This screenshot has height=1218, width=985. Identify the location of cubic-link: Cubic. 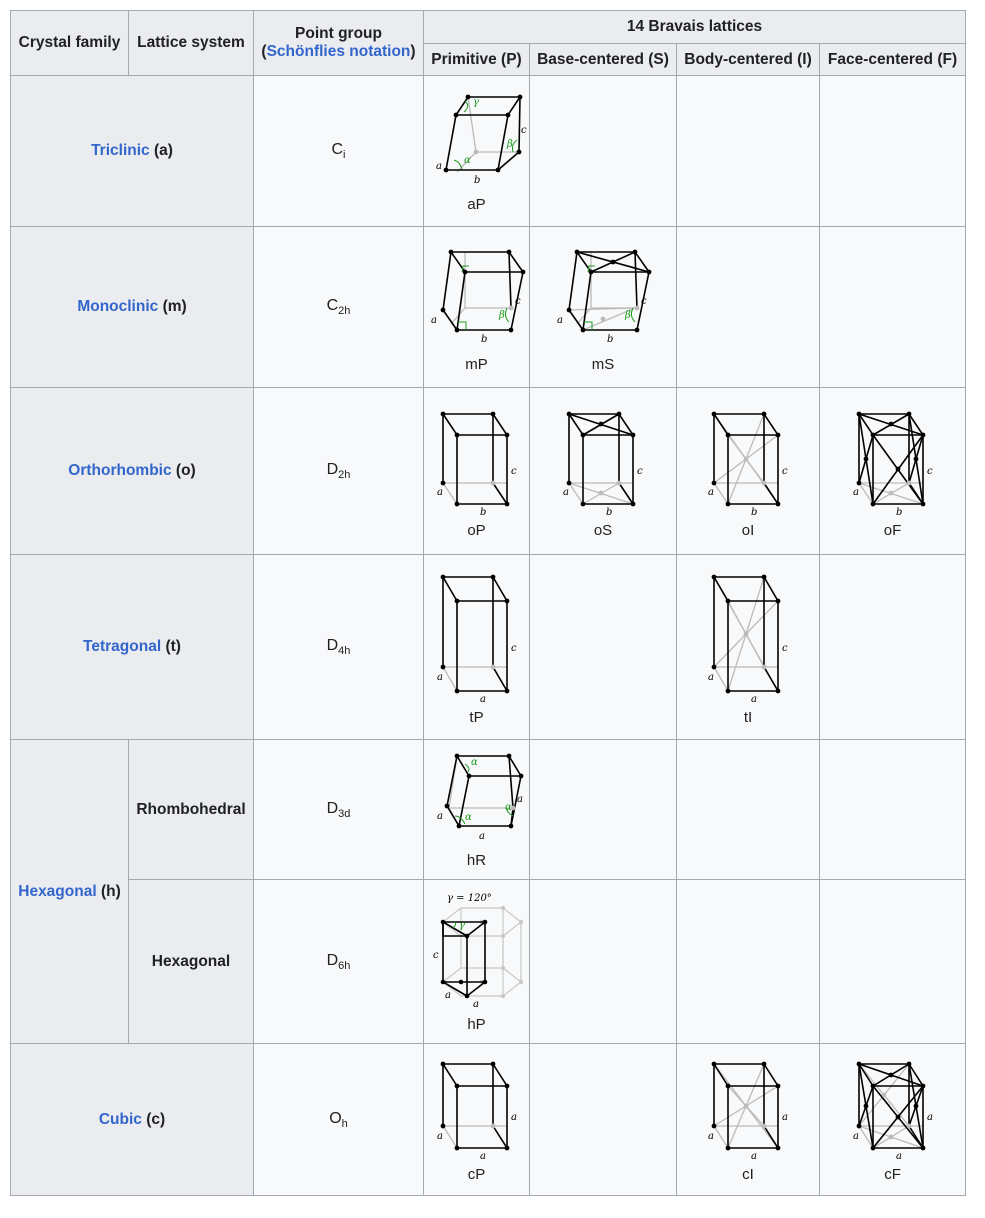
(120, 1119).